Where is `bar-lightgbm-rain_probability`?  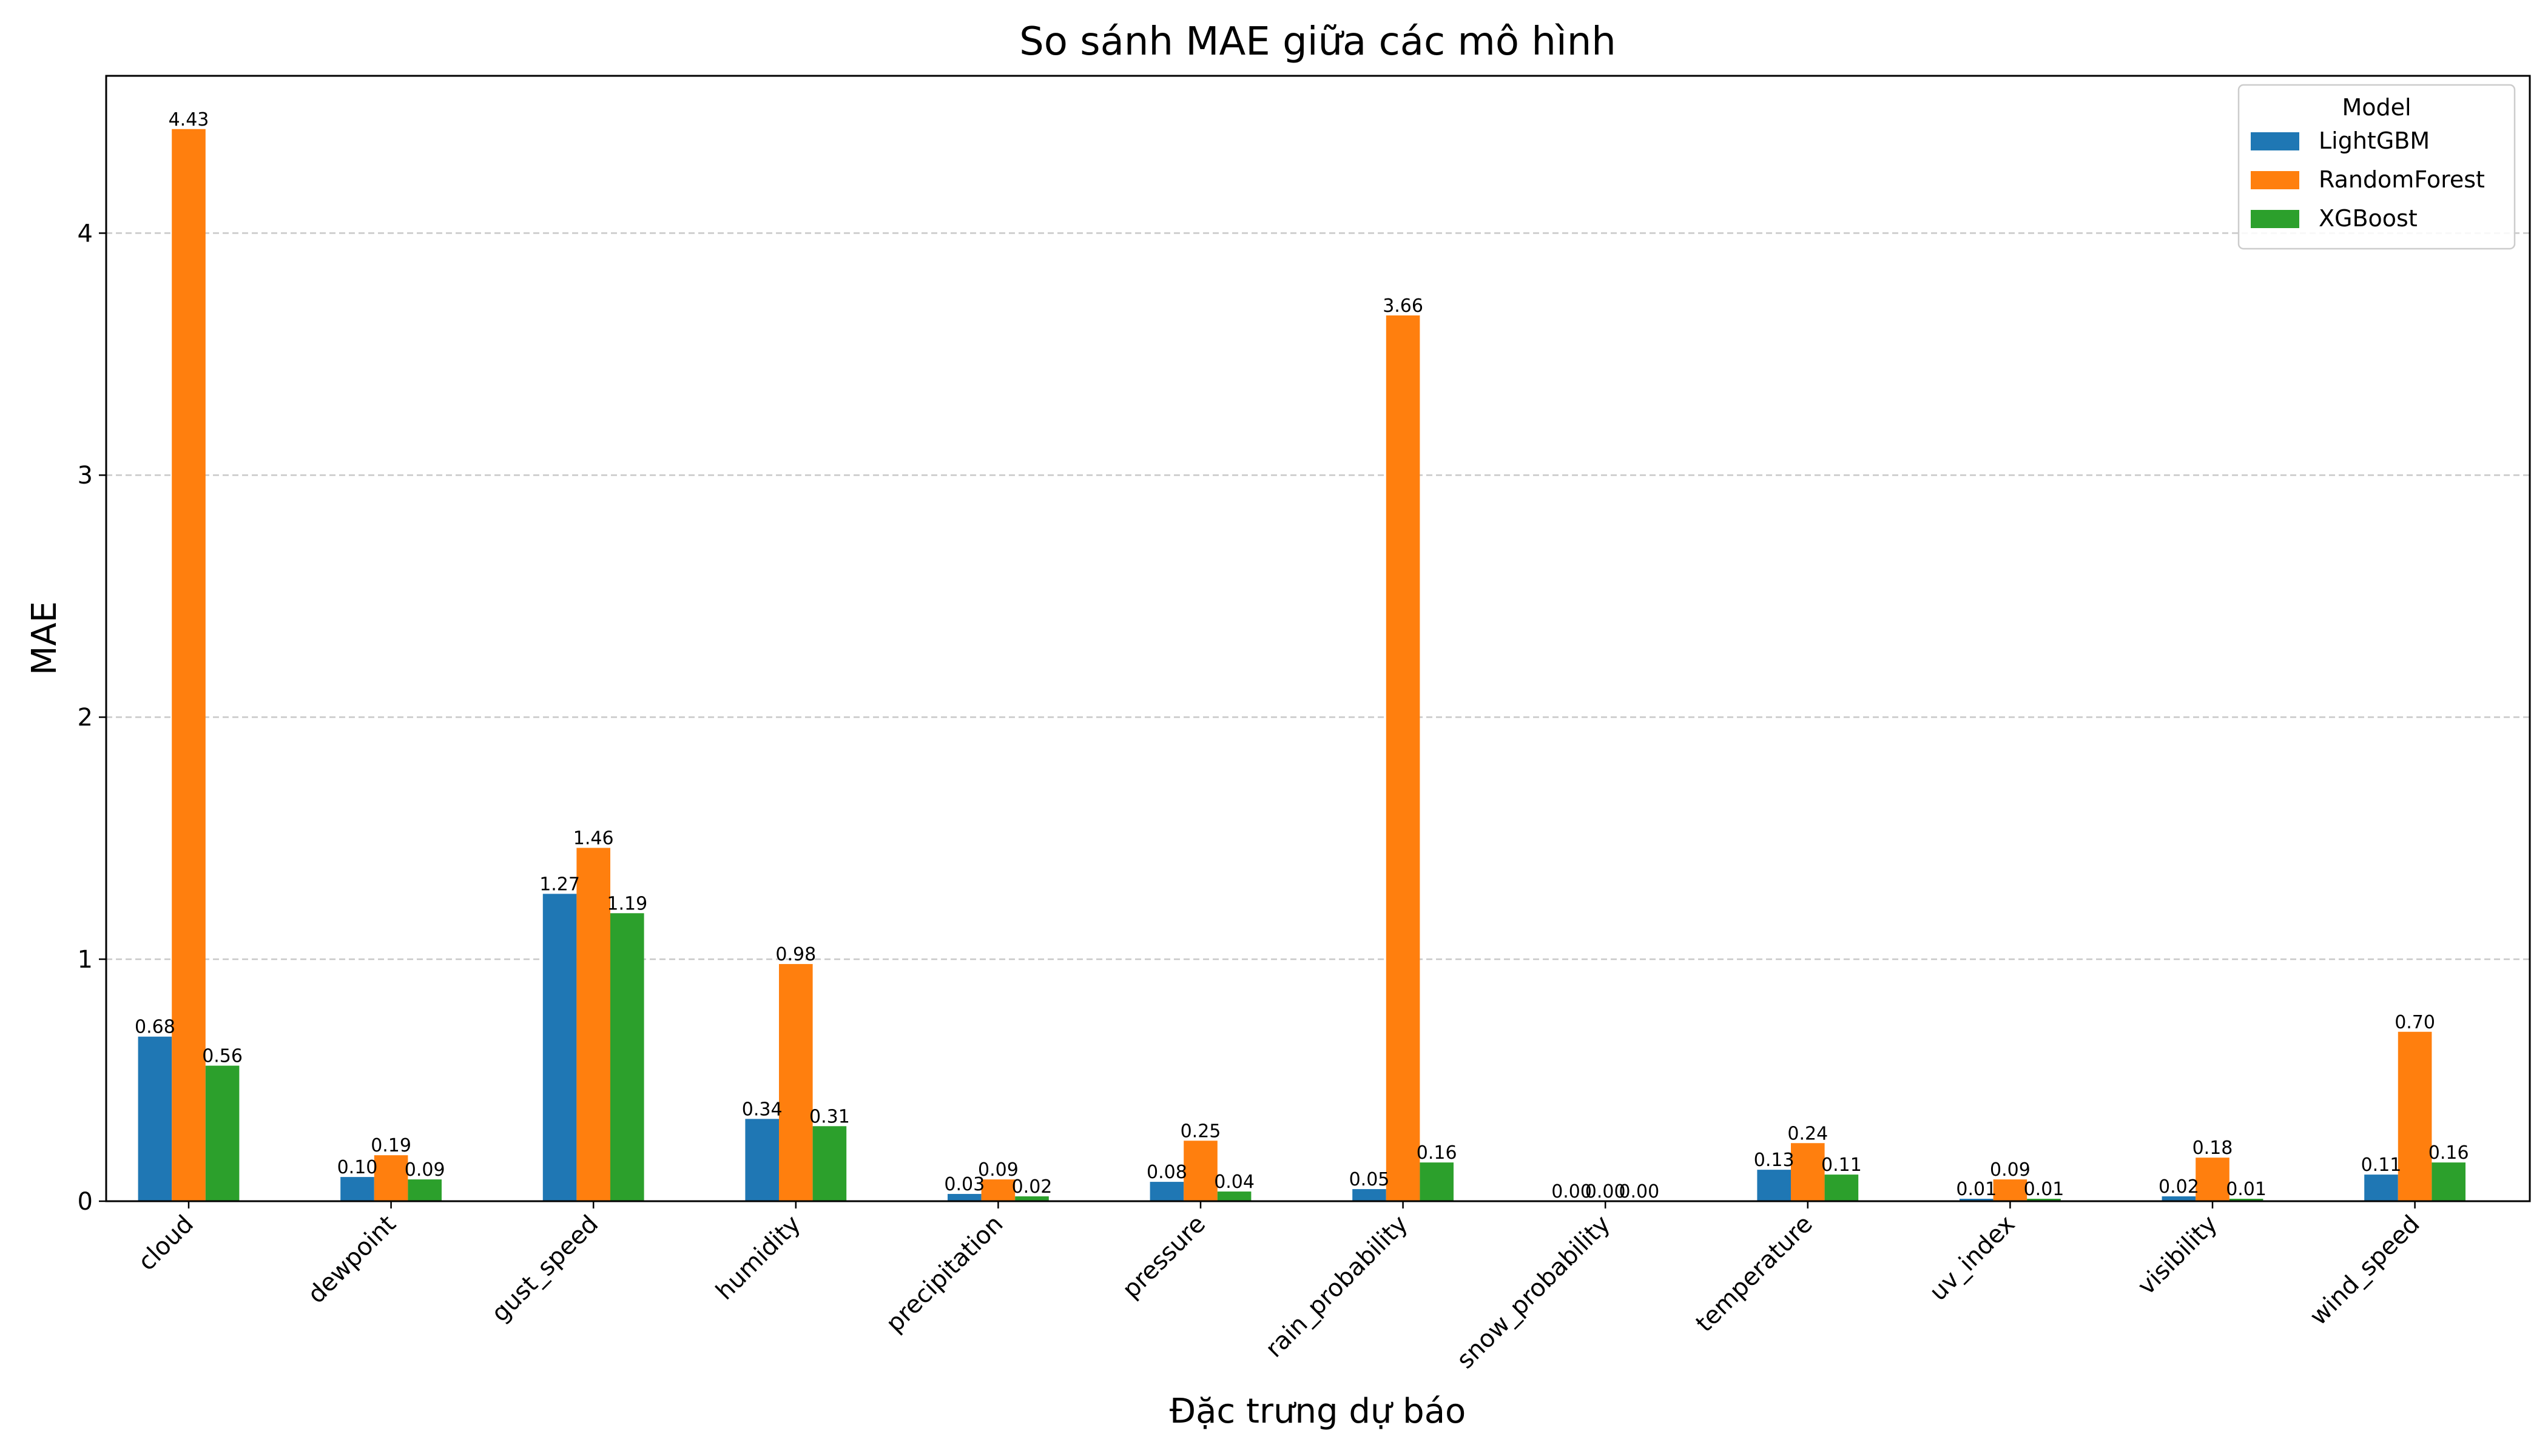
bar-lightgbm-rain_probability is located at coordinates (1369, 1195).